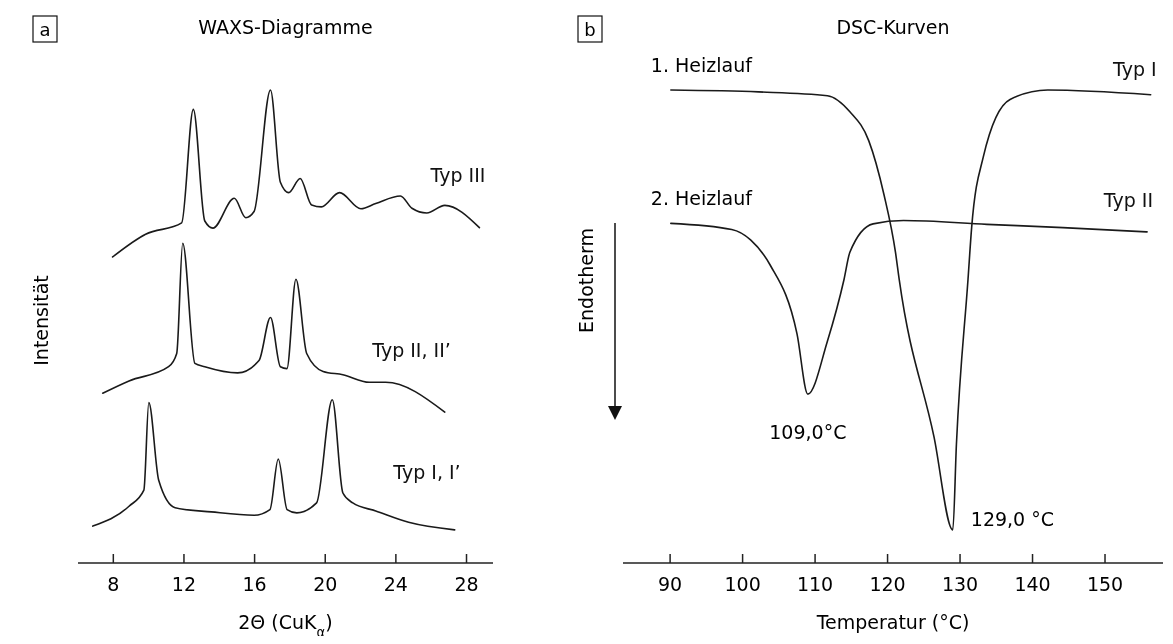 The width and height of the screenshot is (1173, 644). What do you see at coordinates (1032, 584) in the screenshot?
I see `x-tick-label: 140` at bounding box center [1032, 584].